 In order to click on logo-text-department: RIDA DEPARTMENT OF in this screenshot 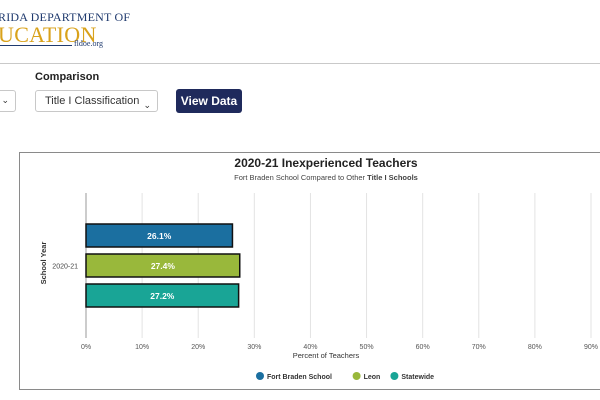, I will do `click(65, 17)`.